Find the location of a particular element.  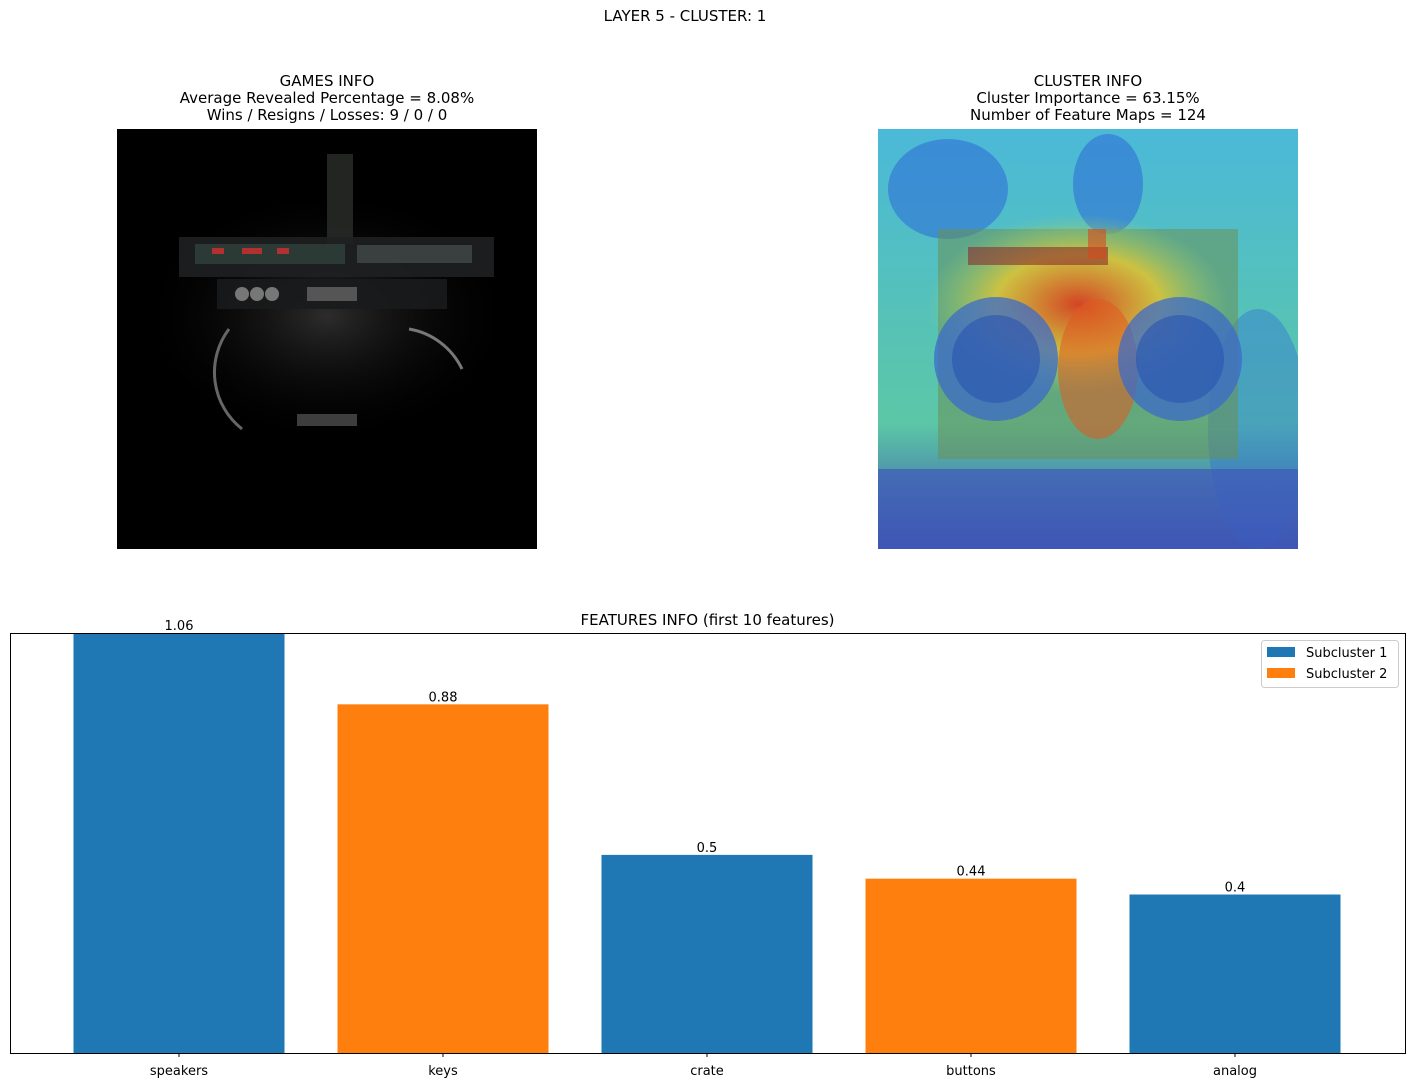

games-info-title: GAMES INFO is located at coordinates (327, 81).